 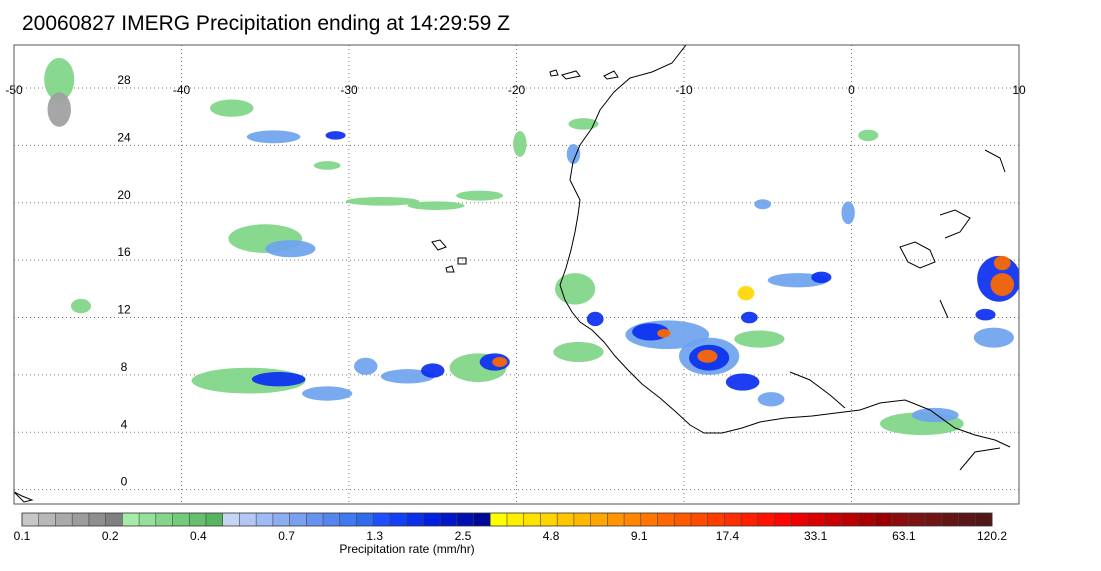 I want to click on lat-tick-label: 20, so click(x=124, y=195).